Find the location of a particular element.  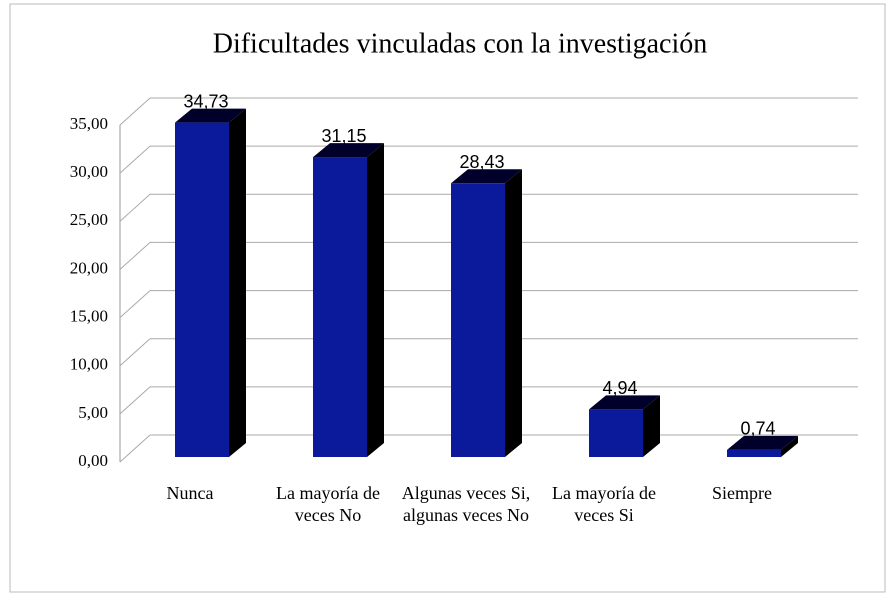

y-tick-label: 10,00 is located at coordinates (89, 364).